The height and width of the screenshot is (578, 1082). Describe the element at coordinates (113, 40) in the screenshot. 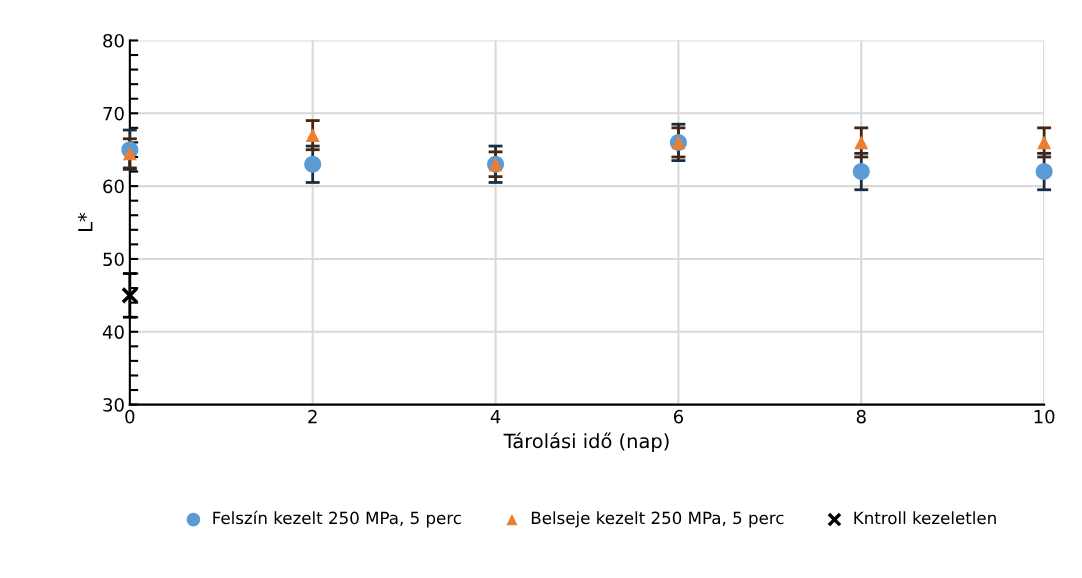

I see `y-tick-label: 80` at that location.